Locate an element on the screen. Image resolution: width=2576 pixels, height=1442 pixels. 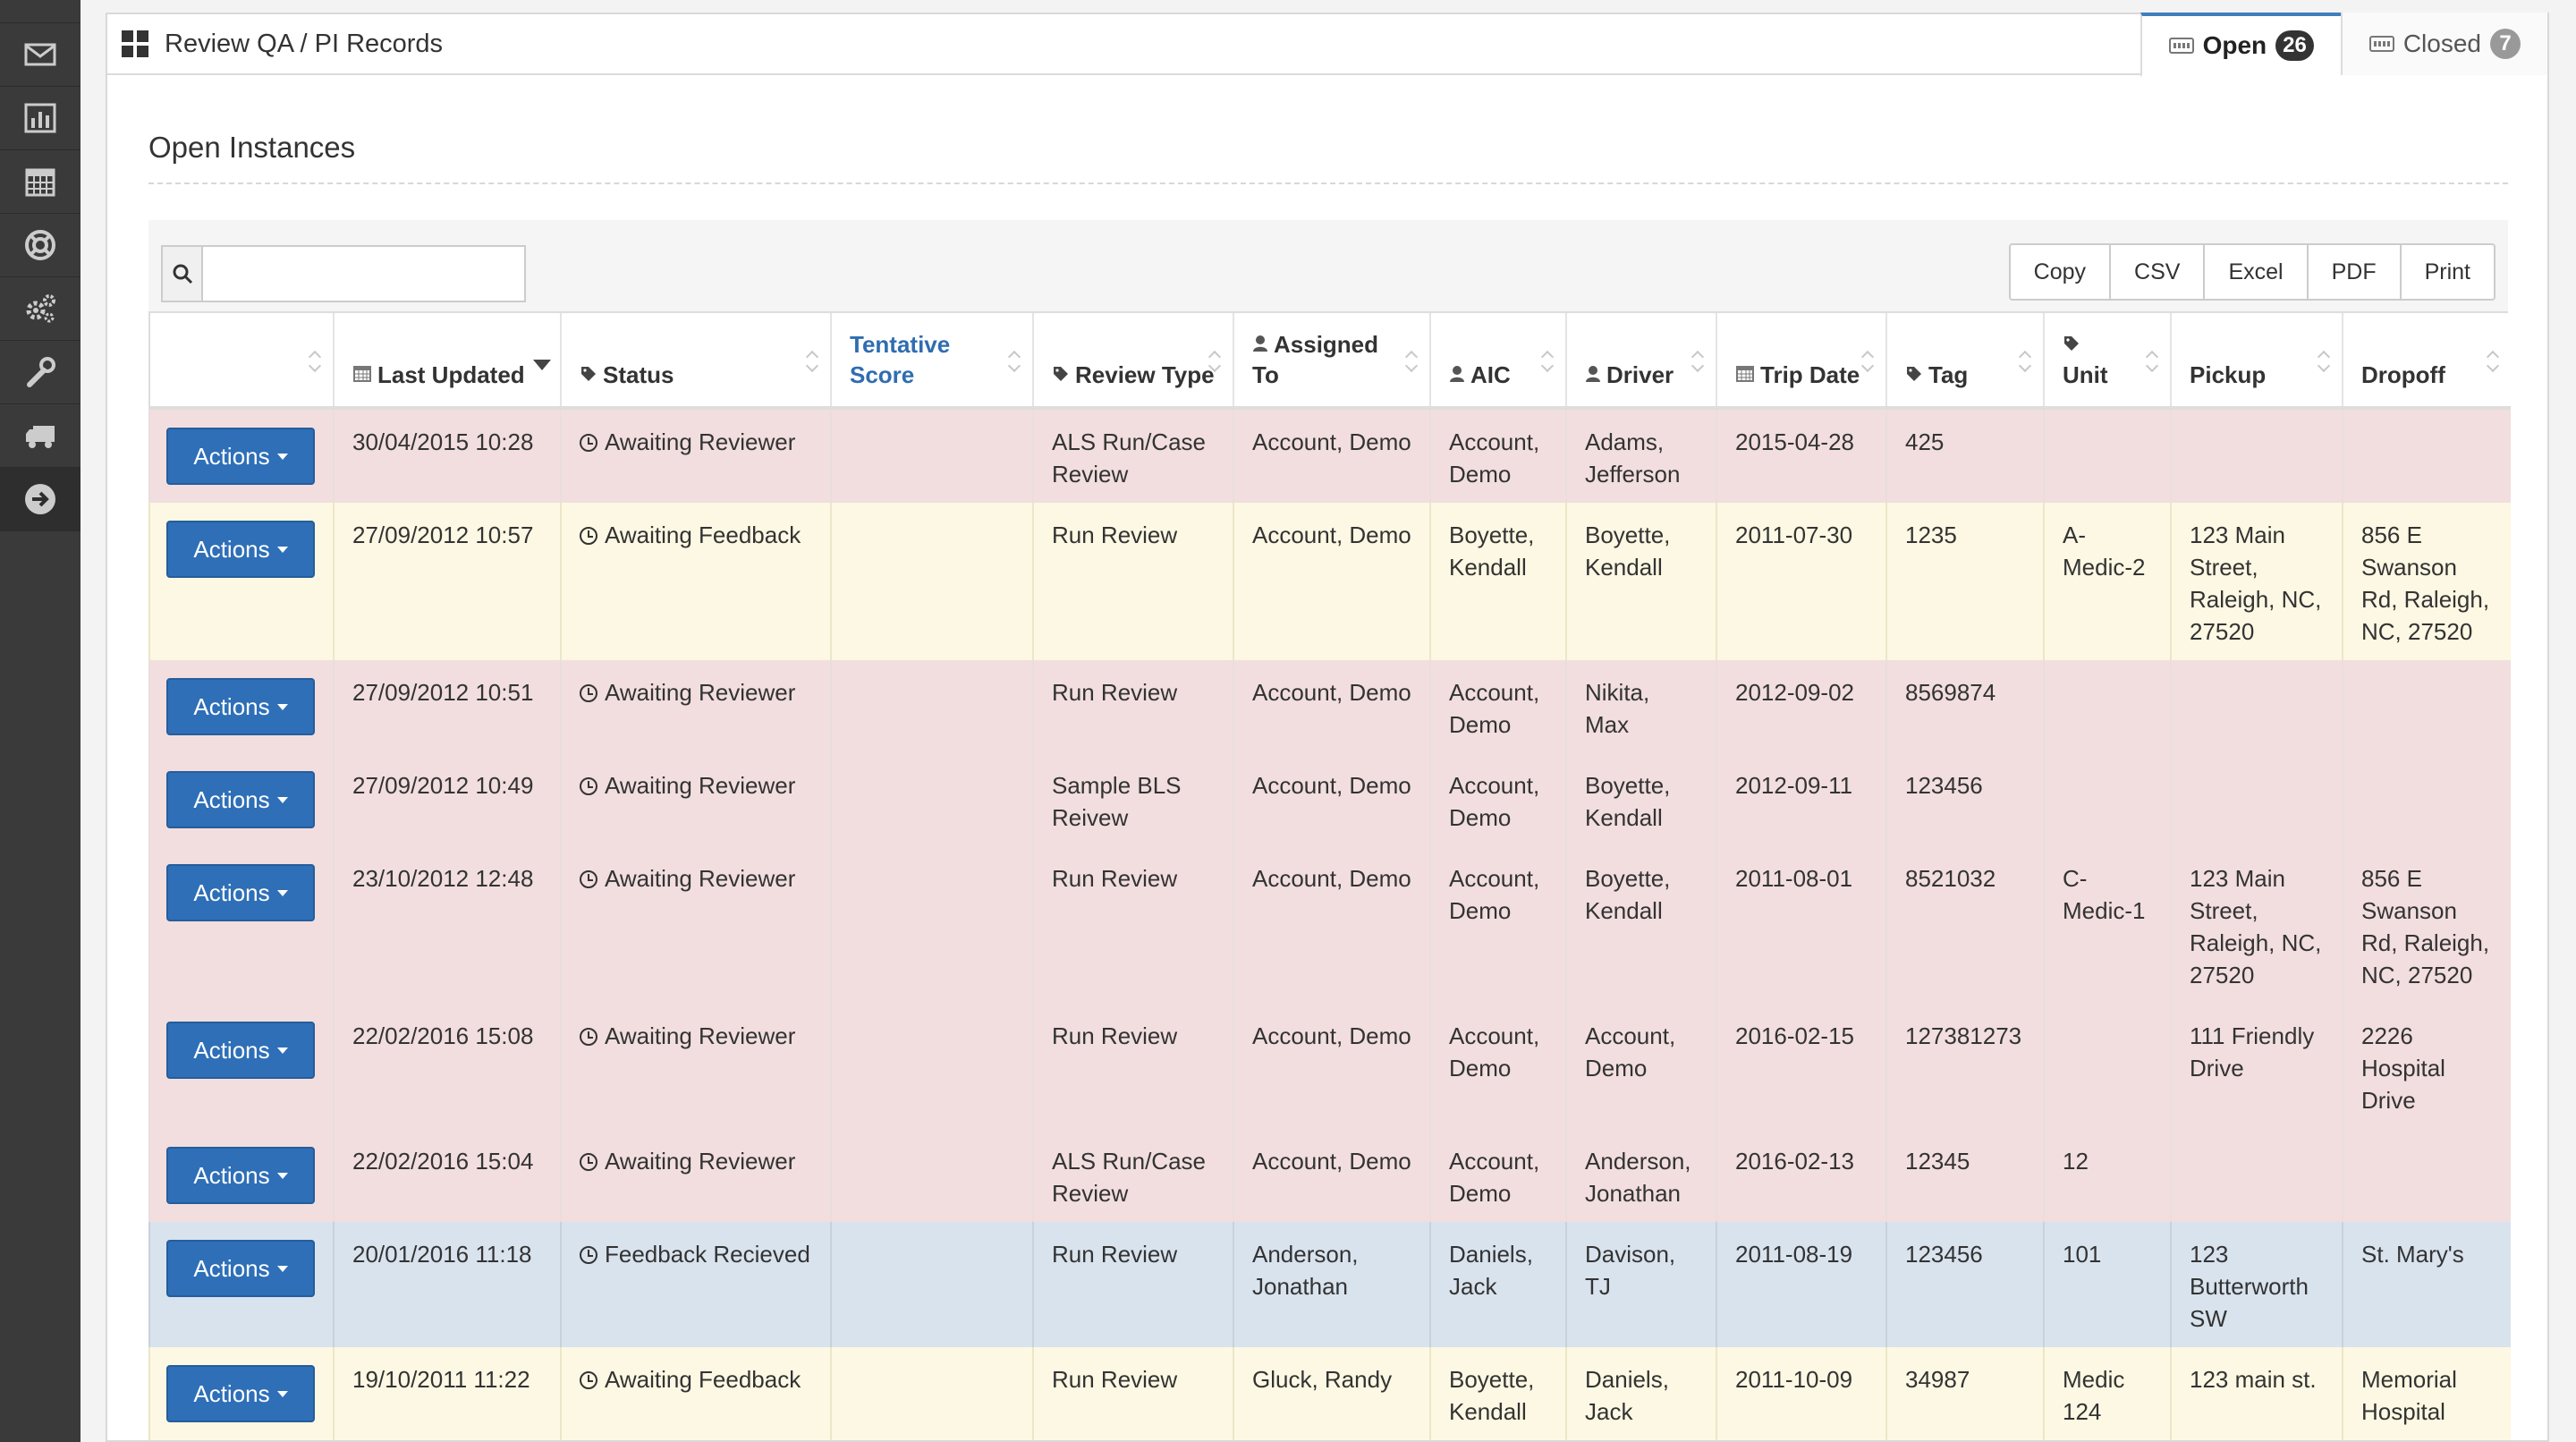
column-header-tag: Tag is located at coordinates (1964, 361).